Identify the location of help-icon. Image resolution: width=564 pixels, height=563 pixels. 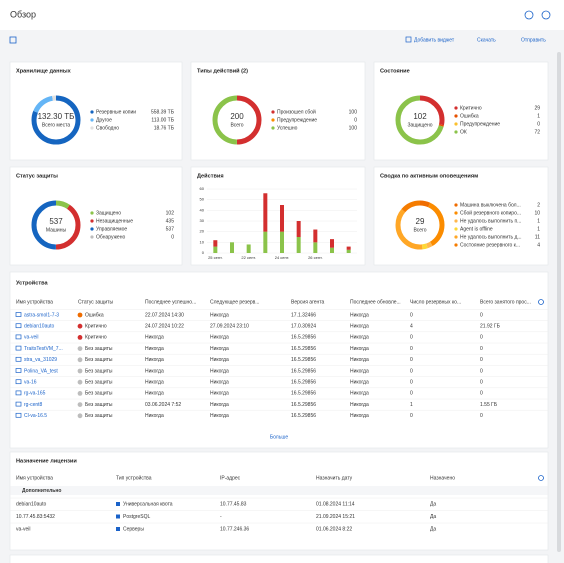
(529, 15).